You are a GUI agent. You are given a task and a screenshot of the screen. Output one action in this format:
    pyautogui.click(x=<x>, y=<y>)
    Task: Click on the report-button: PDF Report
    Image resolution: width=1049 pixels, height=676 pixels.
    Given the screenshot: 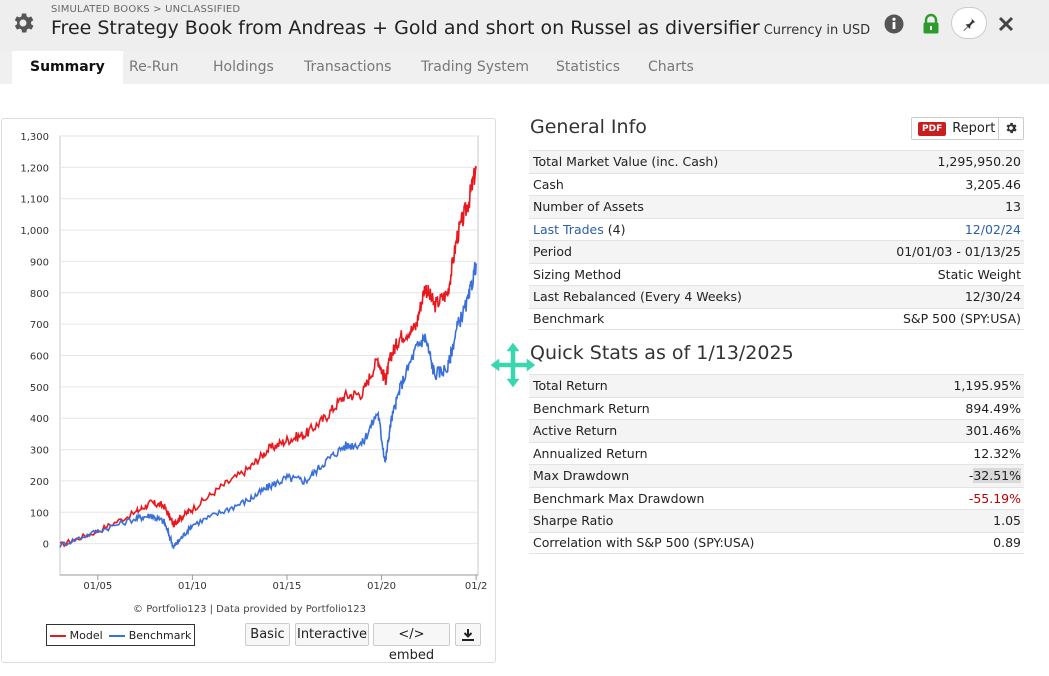 What is the action you would take?
    pyautogui.click(x=967, y=128)
    